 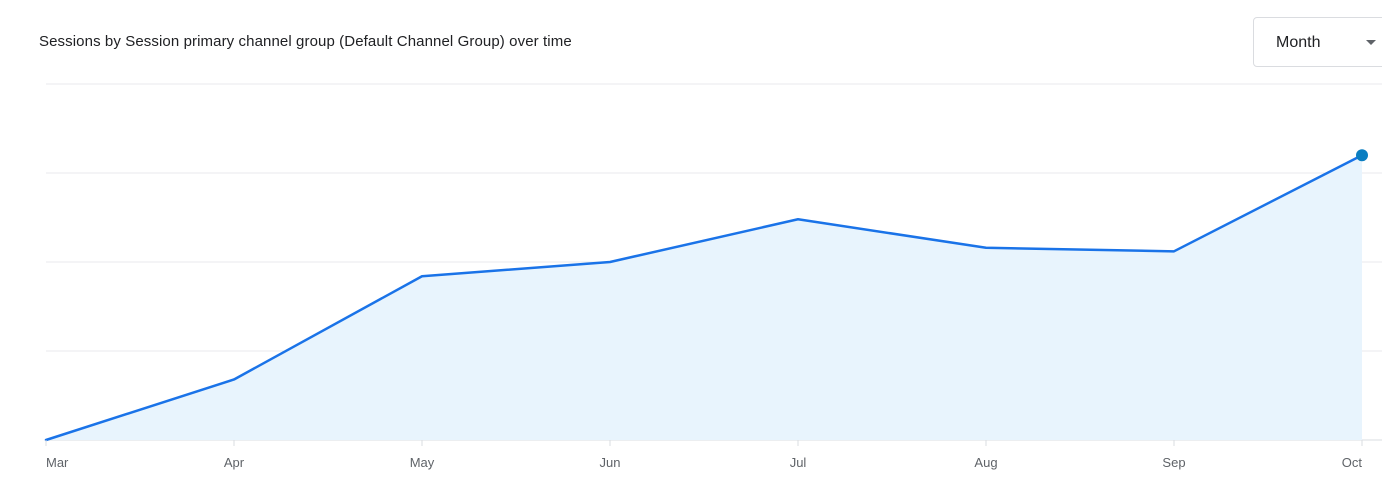 I want to click on period-dropdown: Month, so click(x=1317, y=42).